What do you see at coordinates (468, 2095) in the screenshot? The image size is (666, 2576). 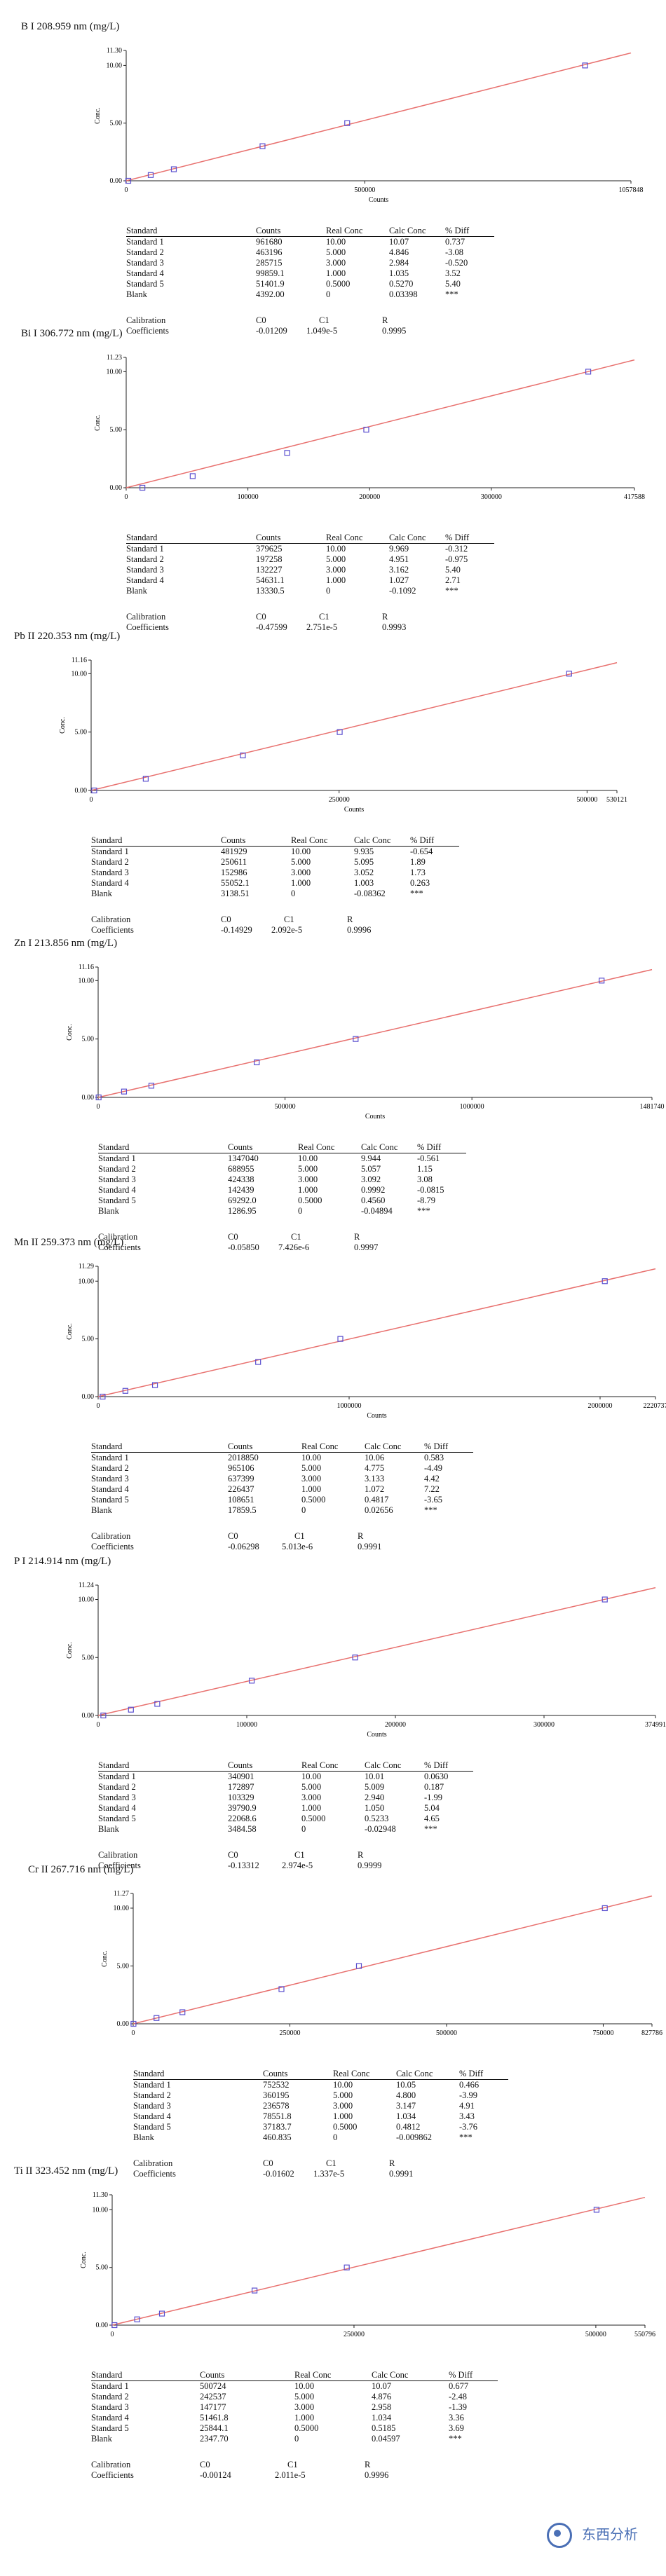 I see `table-cell: -3.99` at bounding box center [468, 2095].